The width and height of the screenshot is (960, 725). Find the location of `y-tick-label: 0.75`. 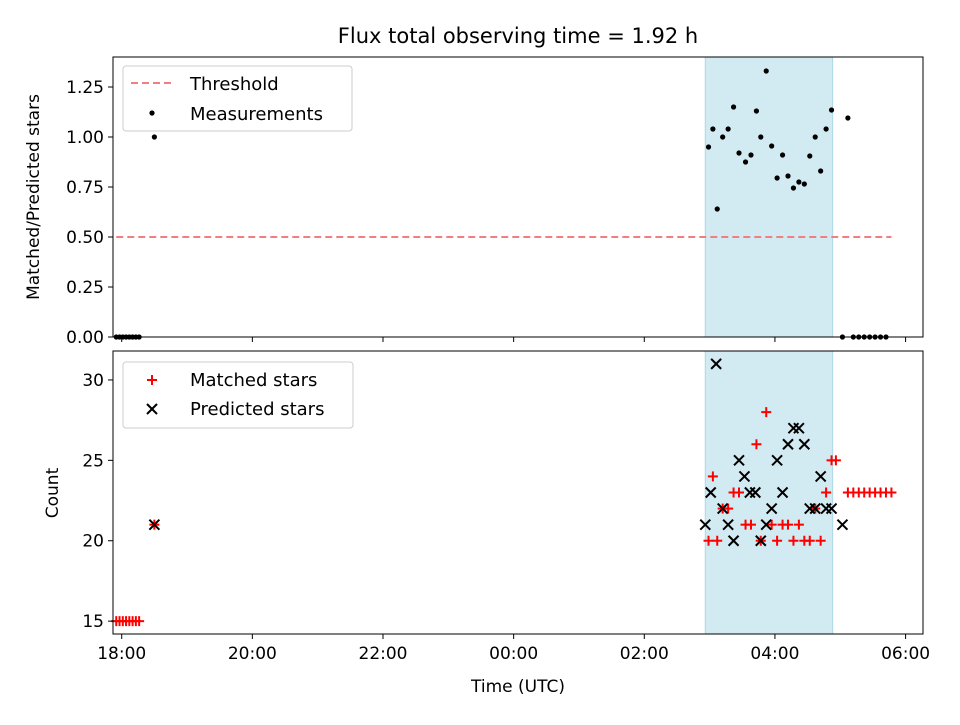

y-tick-label: 0.75 is located at coordinates (85, 188).